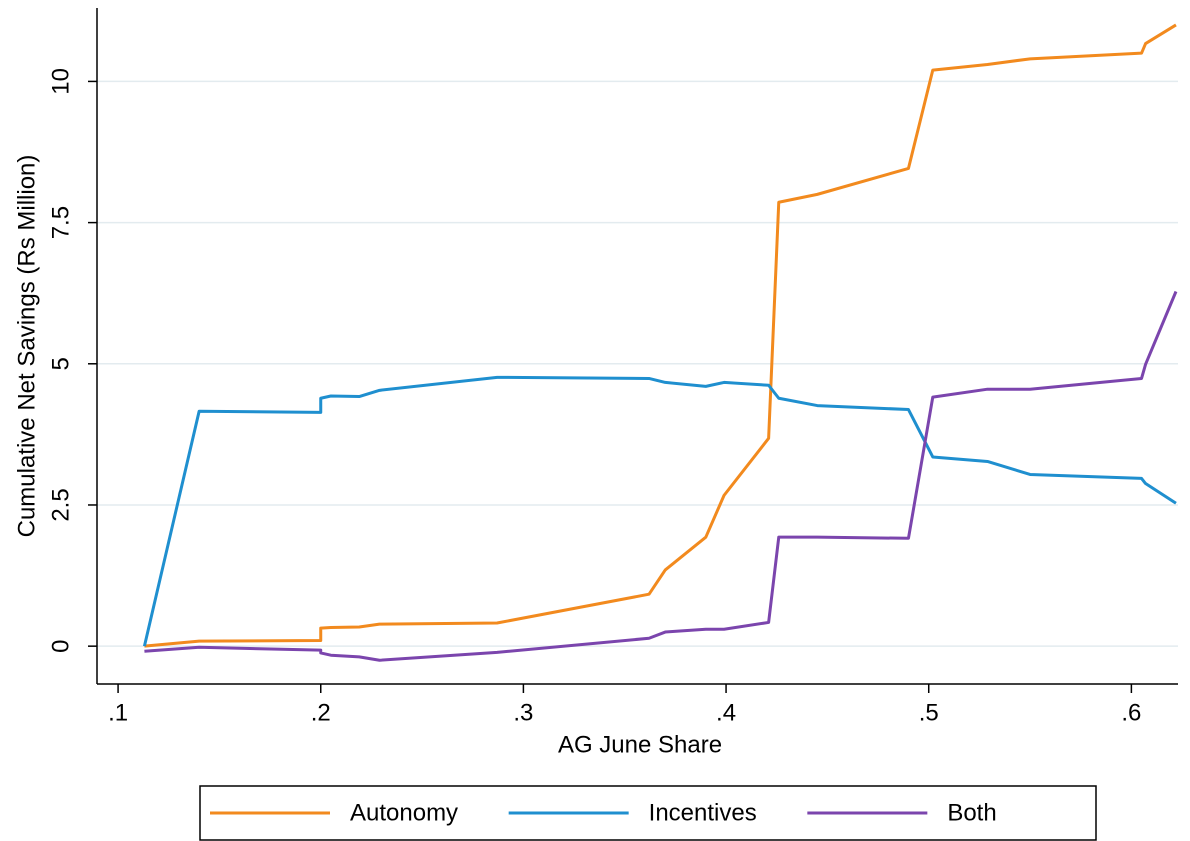 Image resolution: width=1190 pixels, height=841 pixels. What do you see at coordinates (726, 712) in the screenshot?
I see `x-tick-label: .4` at bounding box center [726, 712].